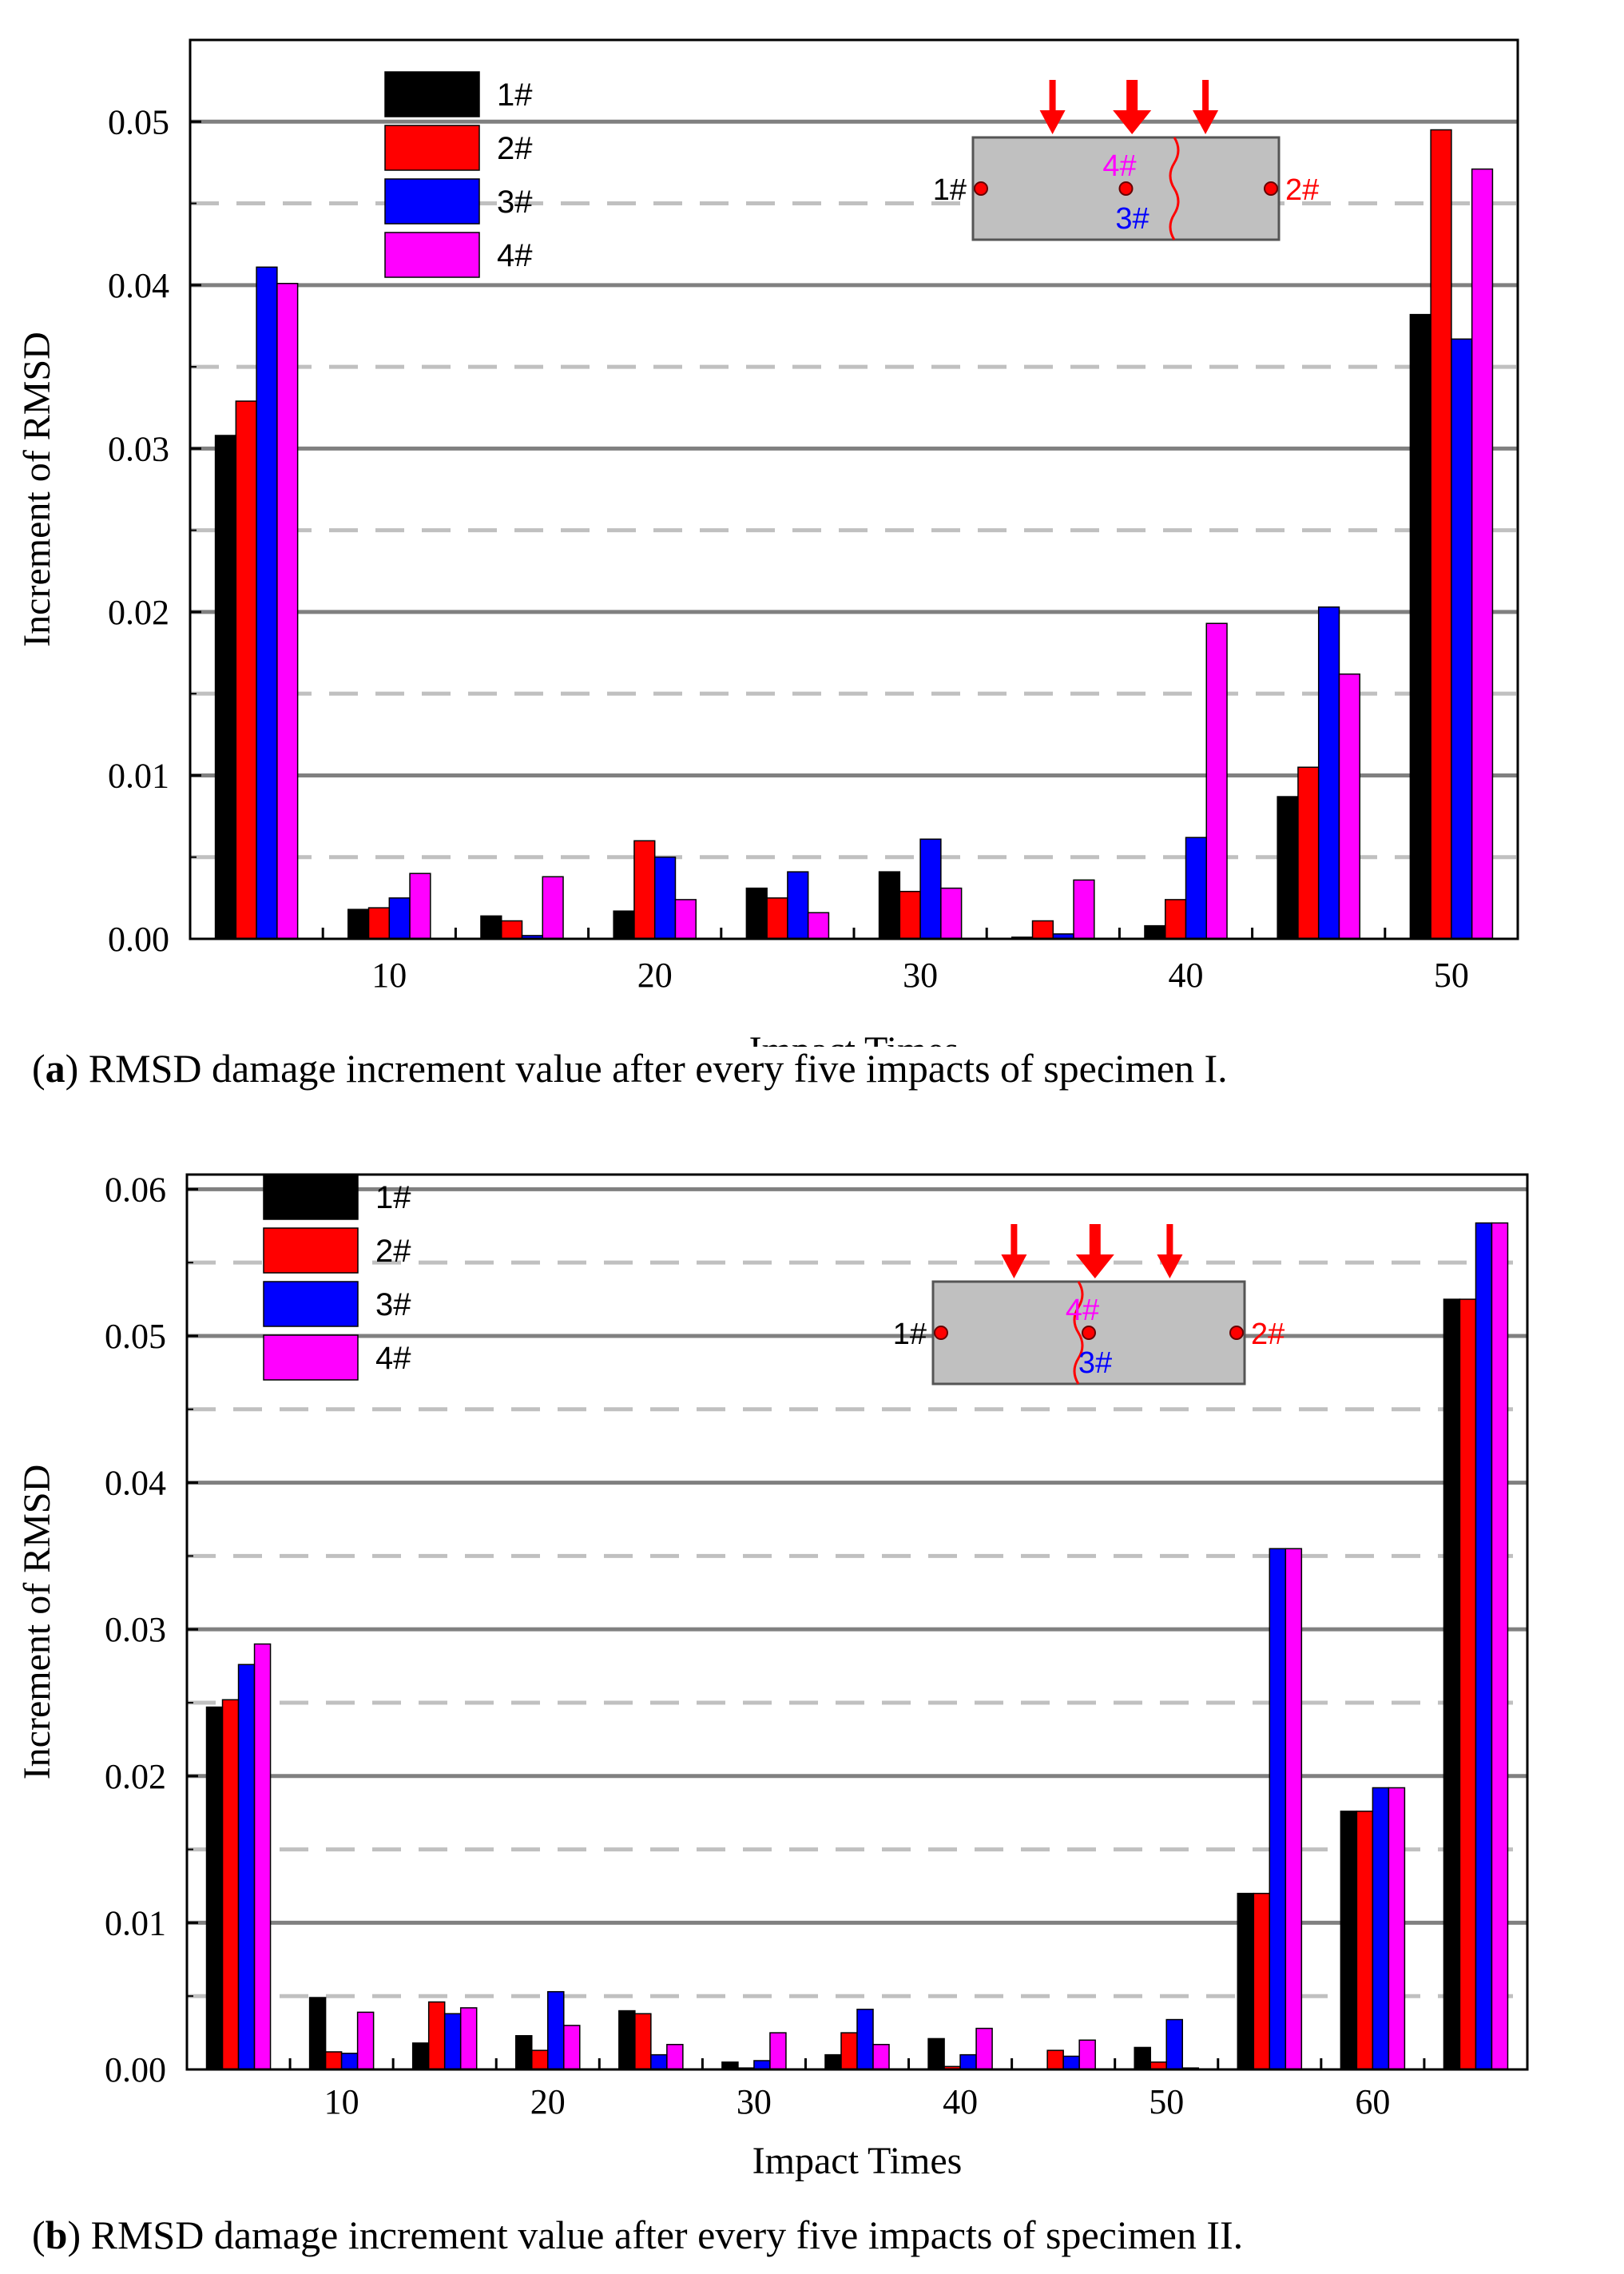  What do you see at coordinates (138, 448) in the screenshot?
I see `y-tick-label: 0.03` at bounding box center [138, 448].